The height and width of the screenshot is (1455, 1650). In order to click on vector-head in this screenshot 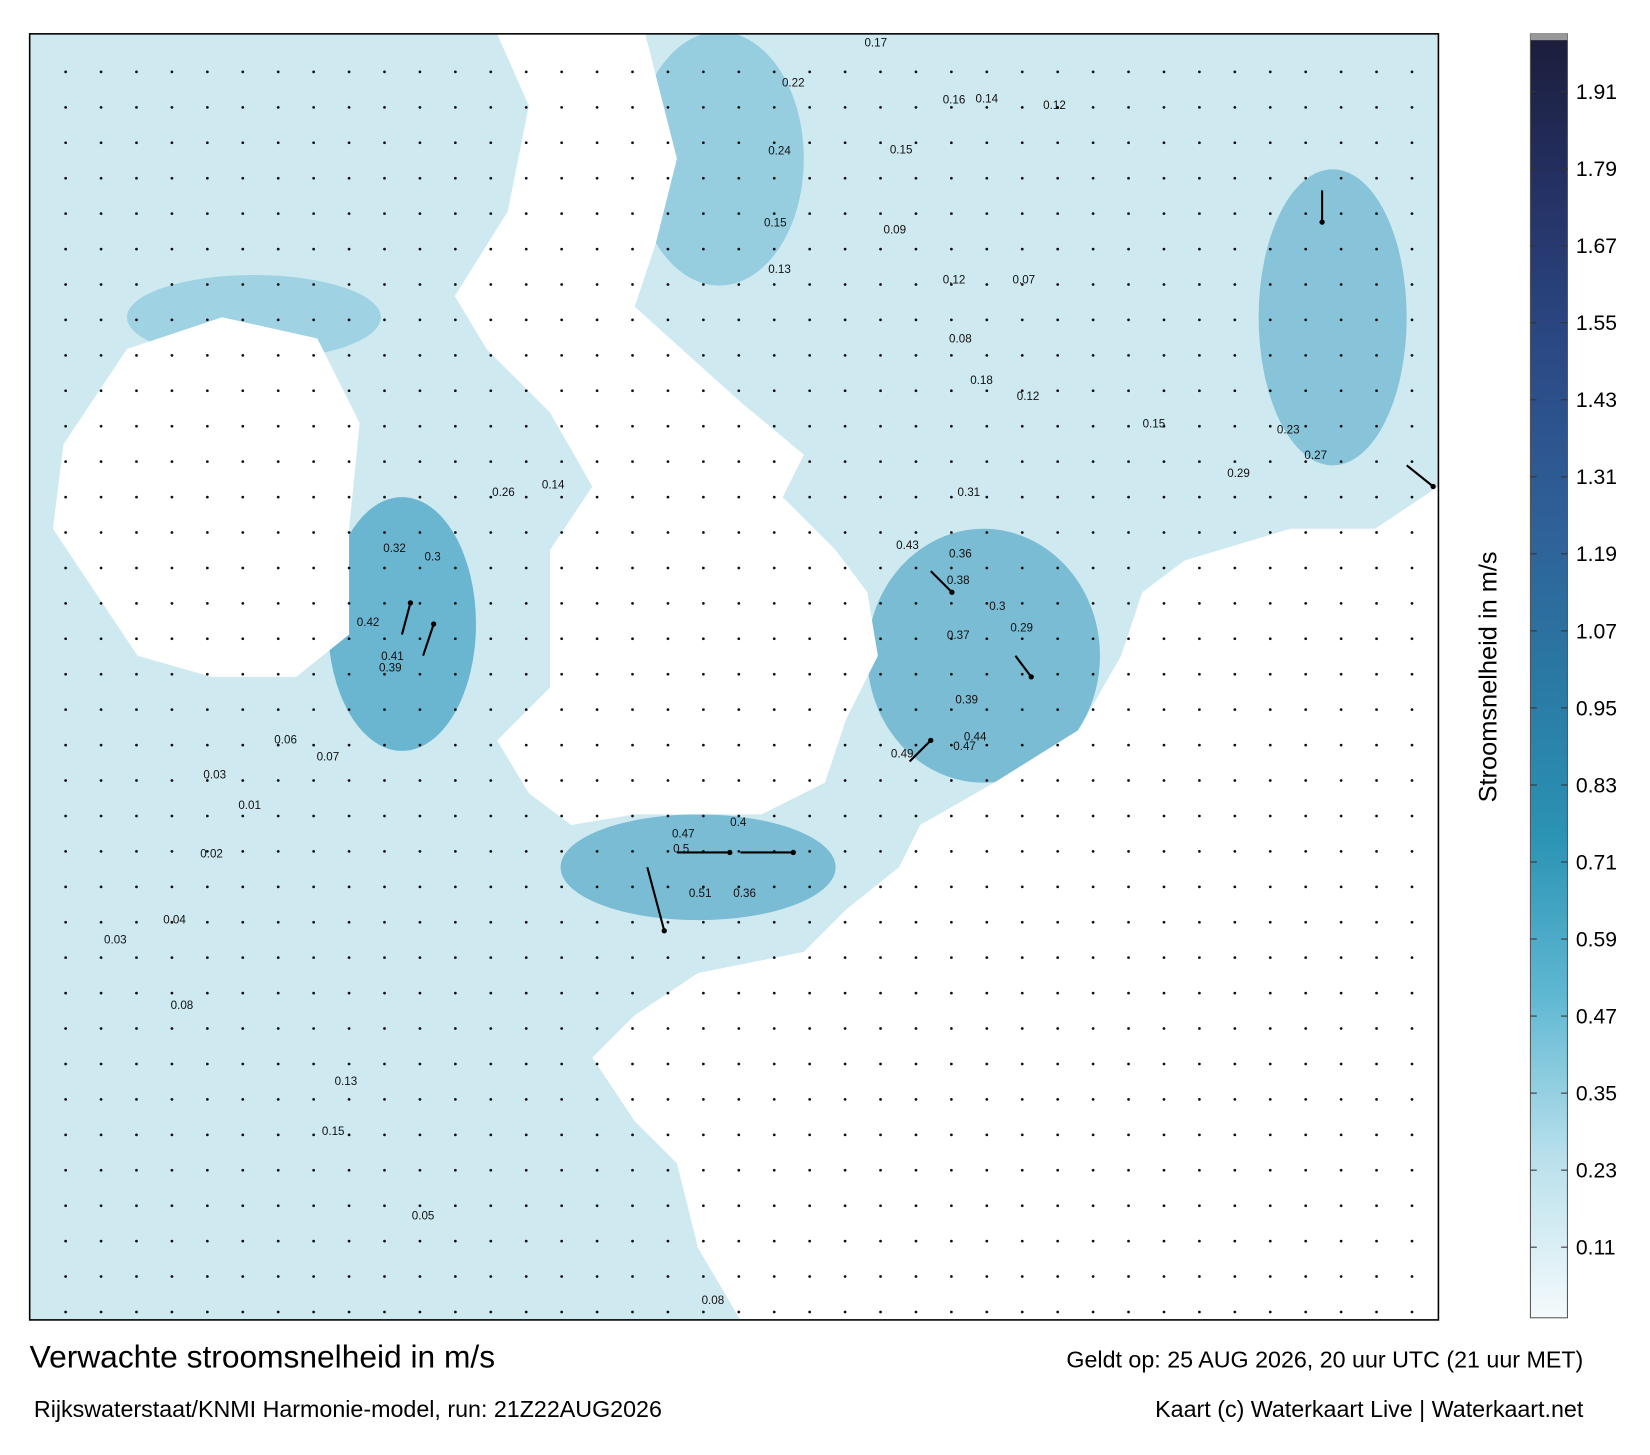, I will do `click(793, 852)`.